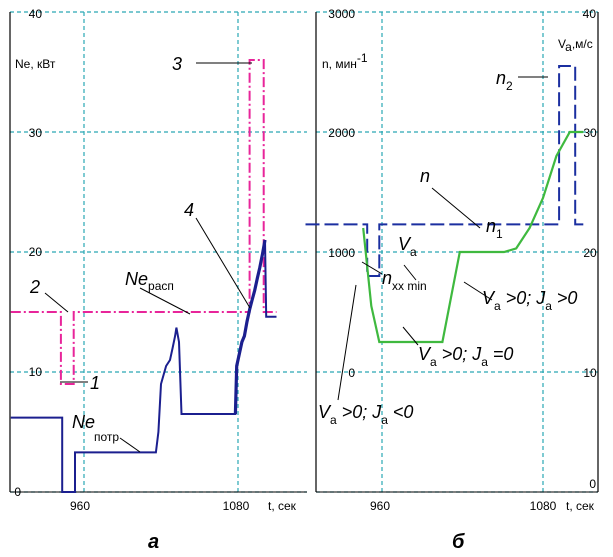 The height and width of the screenshot is (557, 613). I want to click on mark-3-label: 3, so click(177, 64).